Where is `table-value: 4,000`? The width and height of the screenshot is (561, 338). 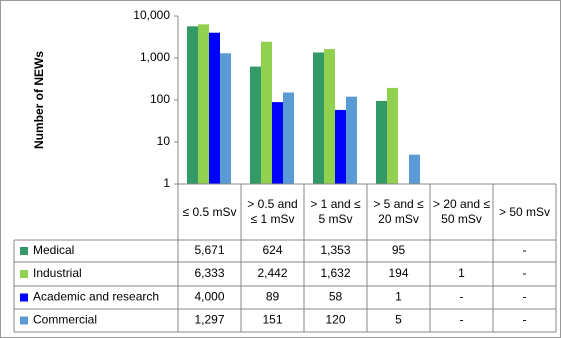 table-value: 4,000 is located at coordinates (209, 297).